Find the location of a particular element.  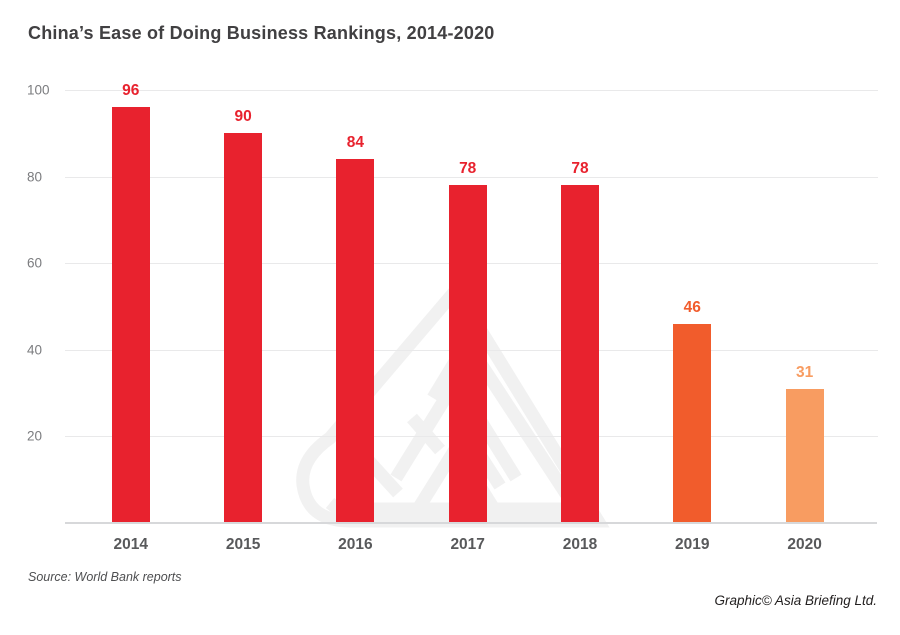

x-axis-label-2015: 2015 is located at coordinates (243, 544).